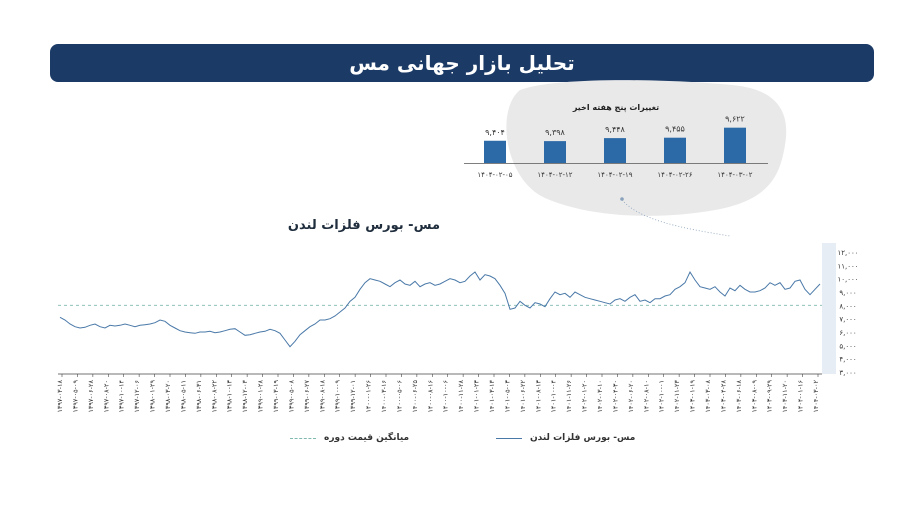  I want to click on weekly-bar-value: ۹,۴۰۴, so click(495, 132).